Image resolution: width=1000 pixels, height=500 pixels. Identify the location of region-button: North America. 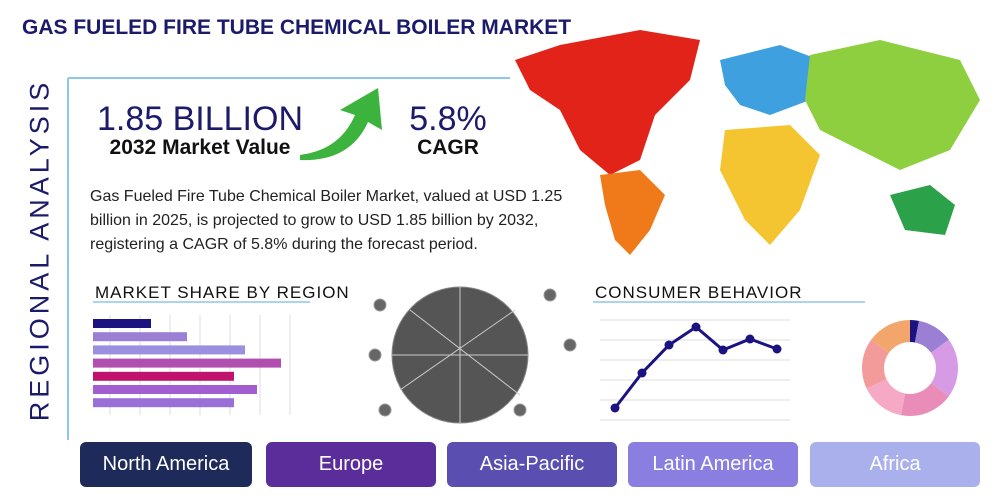
(166, 464).